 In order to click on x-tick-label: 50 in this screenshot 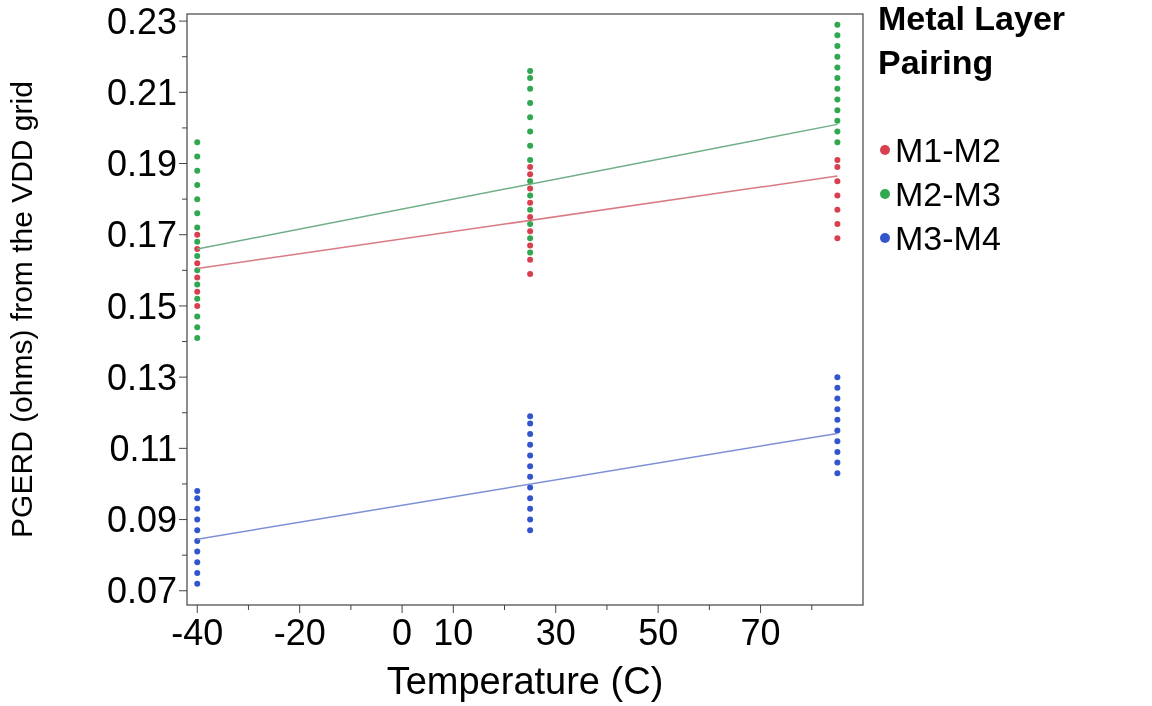, I will do `click(658, 632)`.